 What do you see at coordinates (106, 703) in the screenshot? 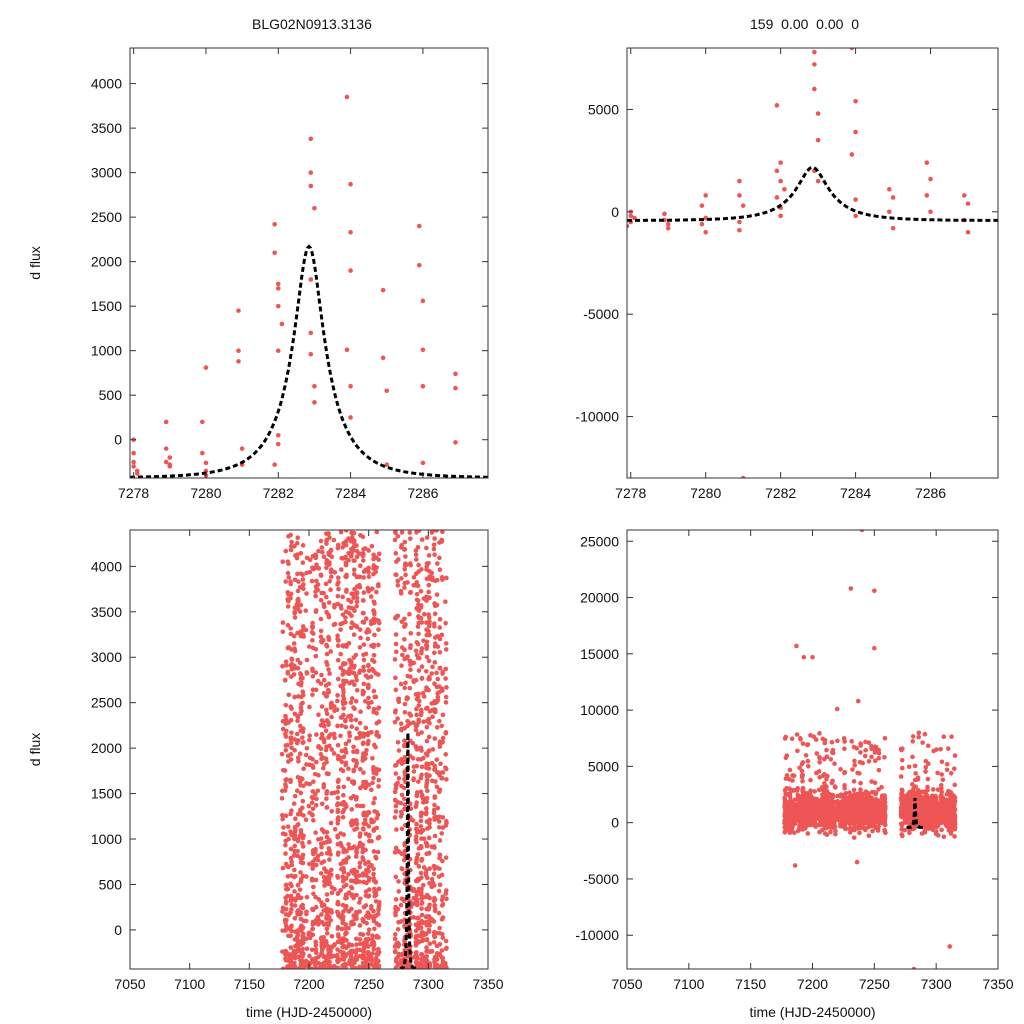
I see `y-tick-label: 2500` at bounding box center [106, 703].